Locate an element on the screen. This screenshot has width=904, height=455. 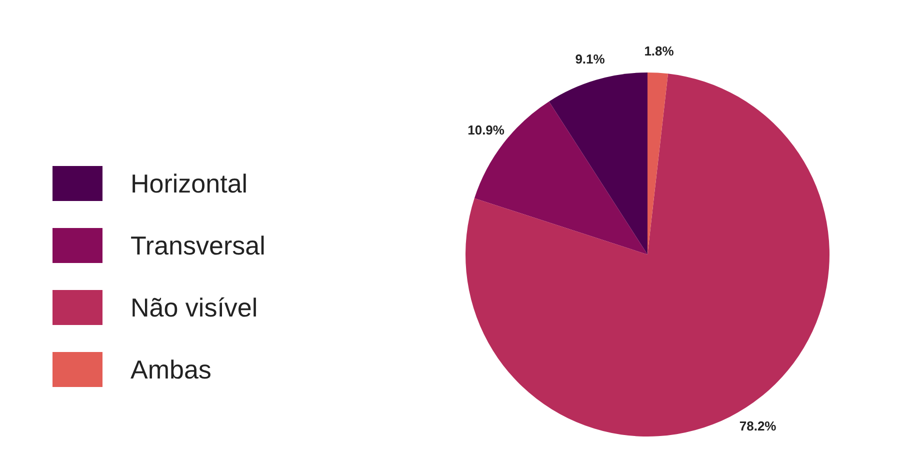
data-label: 10.9% is located at coordinates (486, 130).